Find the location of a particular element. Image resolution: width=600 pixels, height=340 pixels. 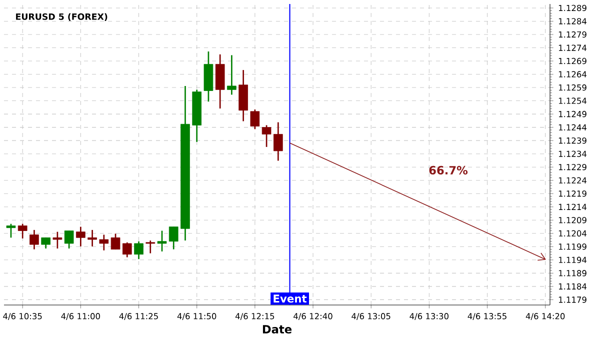

y-tick-label: 1.1259 is located at coordinates (572, 87).